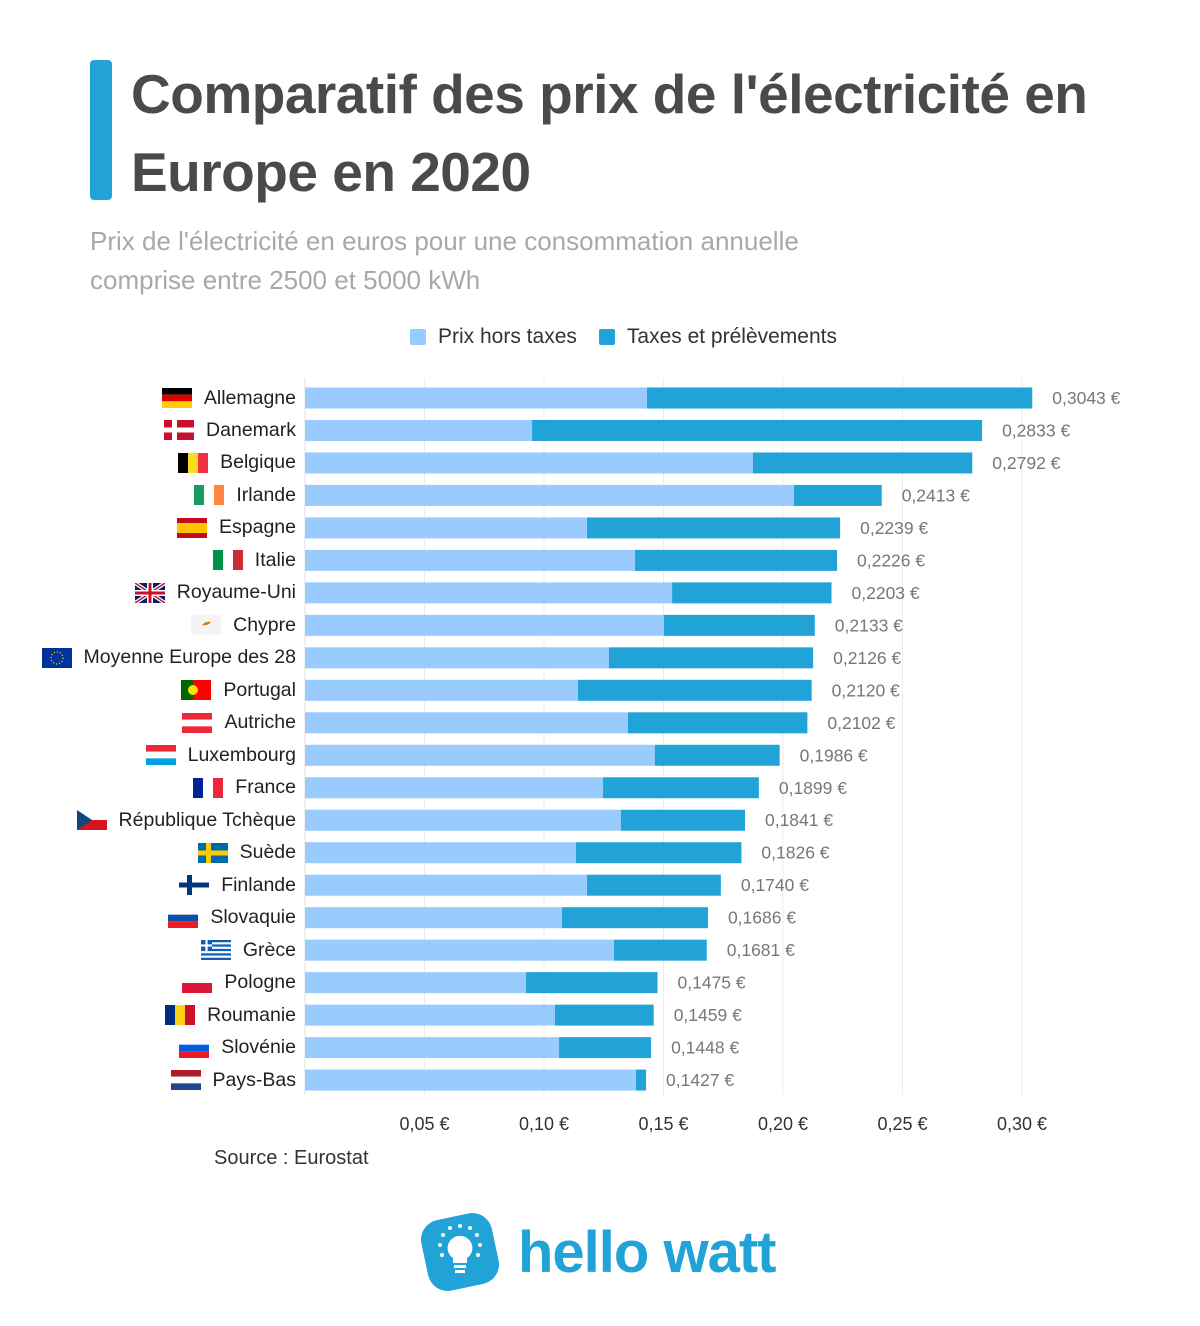 This screenshot has height=1326, width=1200. What do you see at coordinates (269, 949) in the screenshot?
I see `category-name: Grèce` at bounding box center [269, 949].